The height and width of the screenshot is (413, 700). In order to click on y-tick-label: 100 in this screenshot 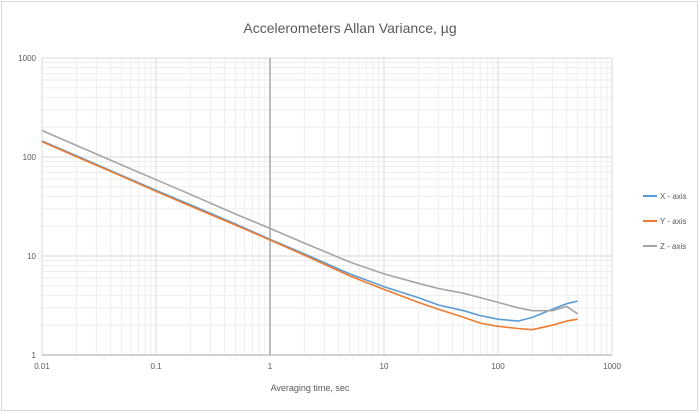, I will do `click(30, 157)`.